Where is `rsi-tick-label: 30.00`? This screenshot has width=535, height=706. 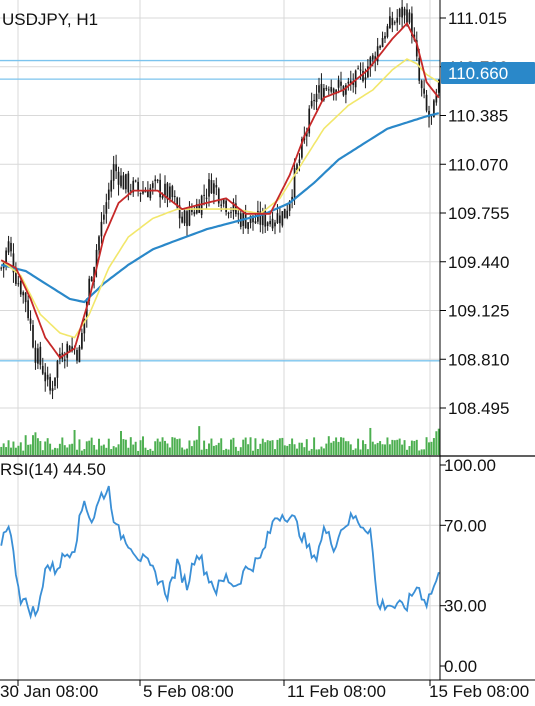
rsi-tick-label: 30.00 is located at coordinates (465, 606).